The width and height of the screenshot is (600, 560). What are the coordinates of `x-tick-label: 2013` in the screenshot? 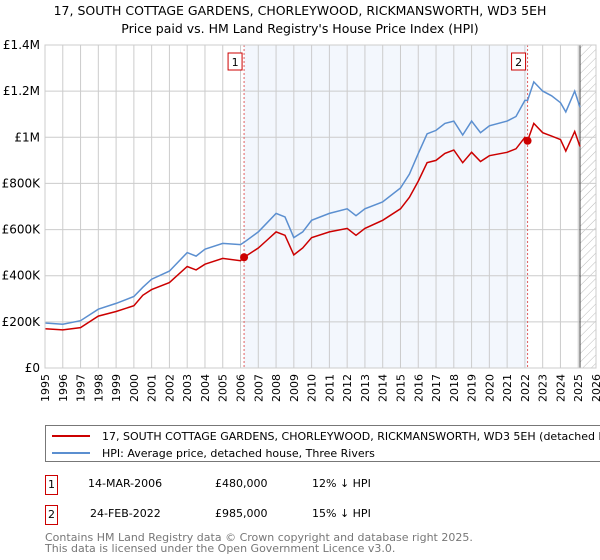 It's located at (365, 388).